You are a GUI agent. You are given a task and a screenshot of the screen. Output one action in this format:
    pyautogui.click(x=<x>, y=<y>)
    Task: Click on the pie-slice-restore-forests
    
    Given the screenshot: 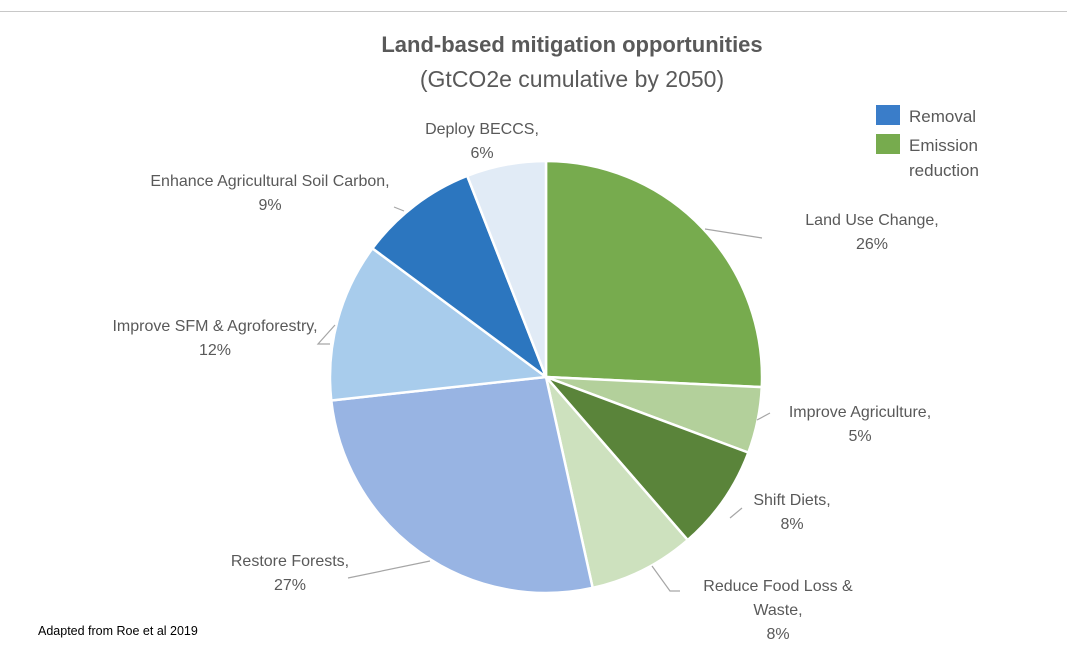 What is the action you would take?
    pyautogui.click(x=462, y=485)
    